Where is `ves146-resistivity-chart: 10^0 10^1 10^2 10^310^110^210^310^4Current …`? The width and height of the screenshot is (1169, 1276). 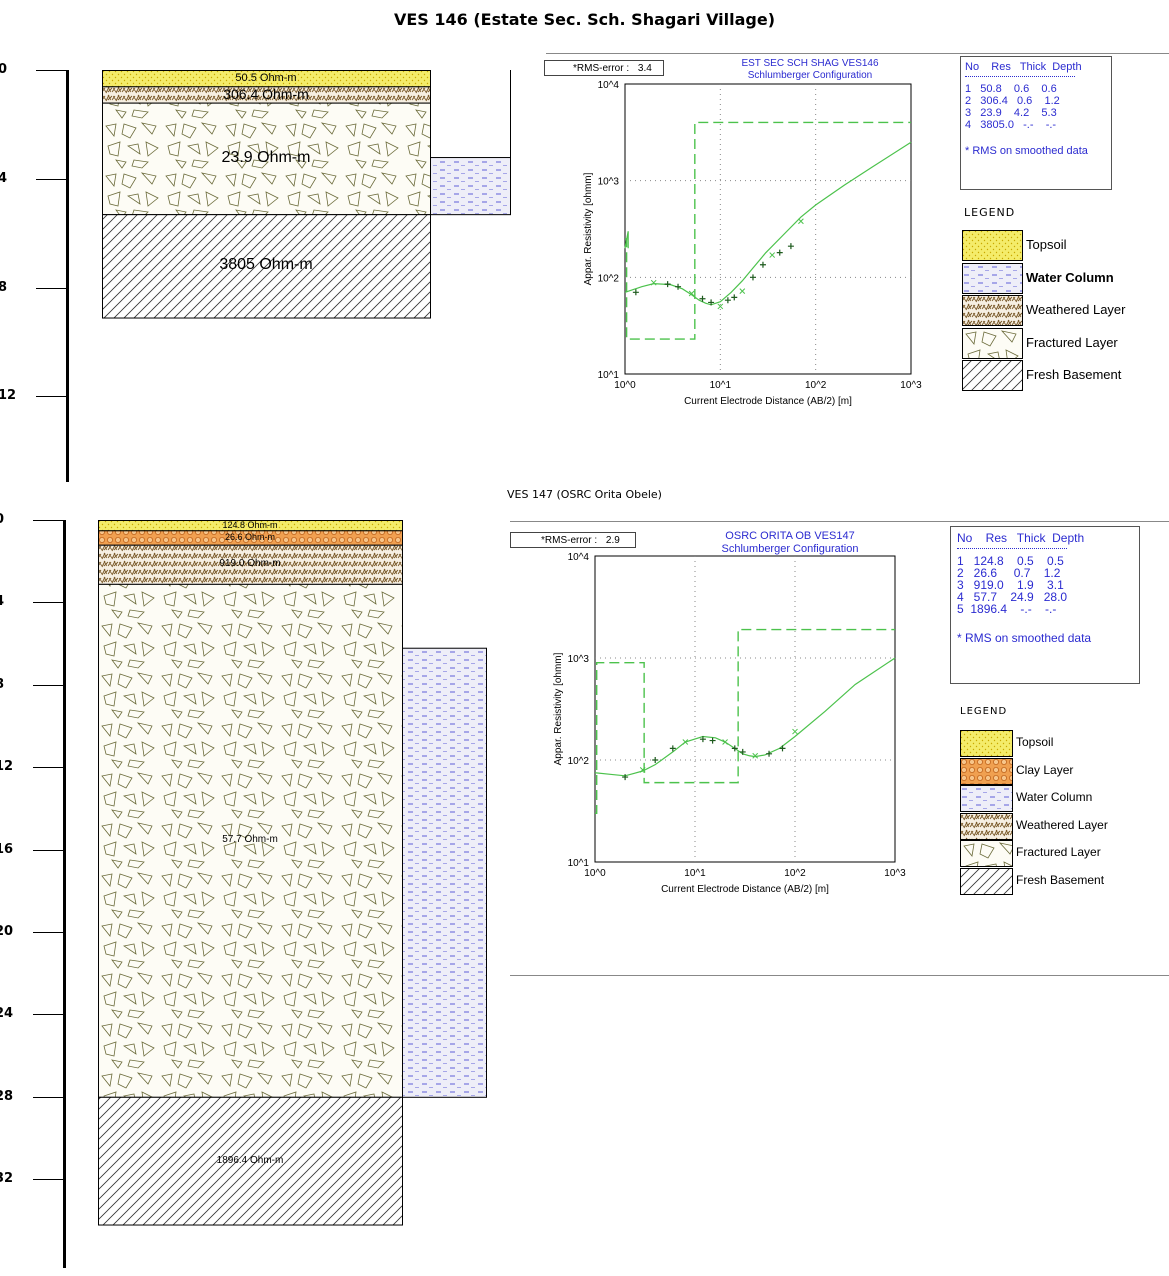 ves146-resistivity-chart: 10^0 10^1 10^2 10^310^110^210^310^4Current … is located at coordinates (752, 243).